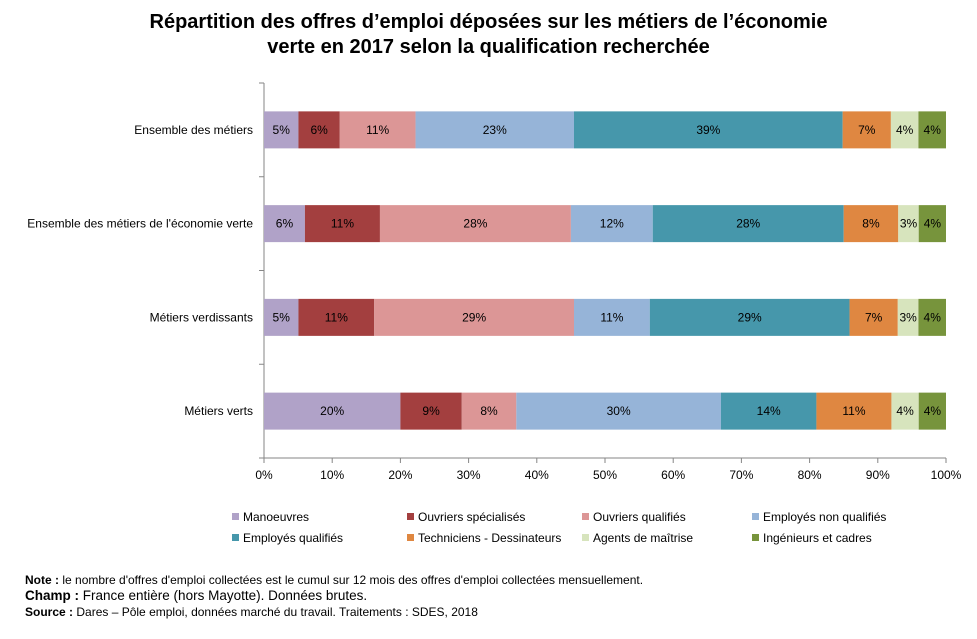 The width and height of the screenshot is (977, 639). Describe the element at coordinates (810, 475) in the screenshot. I see `x-tick-label: 80%` at that location.